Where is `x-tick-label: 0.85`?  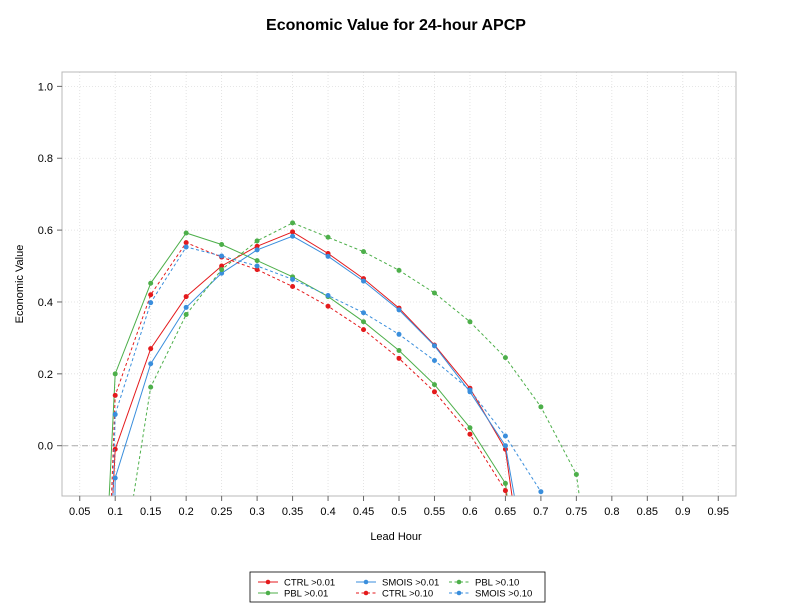 x-tick-label: 0.85 is located at coordinates (647, 512).